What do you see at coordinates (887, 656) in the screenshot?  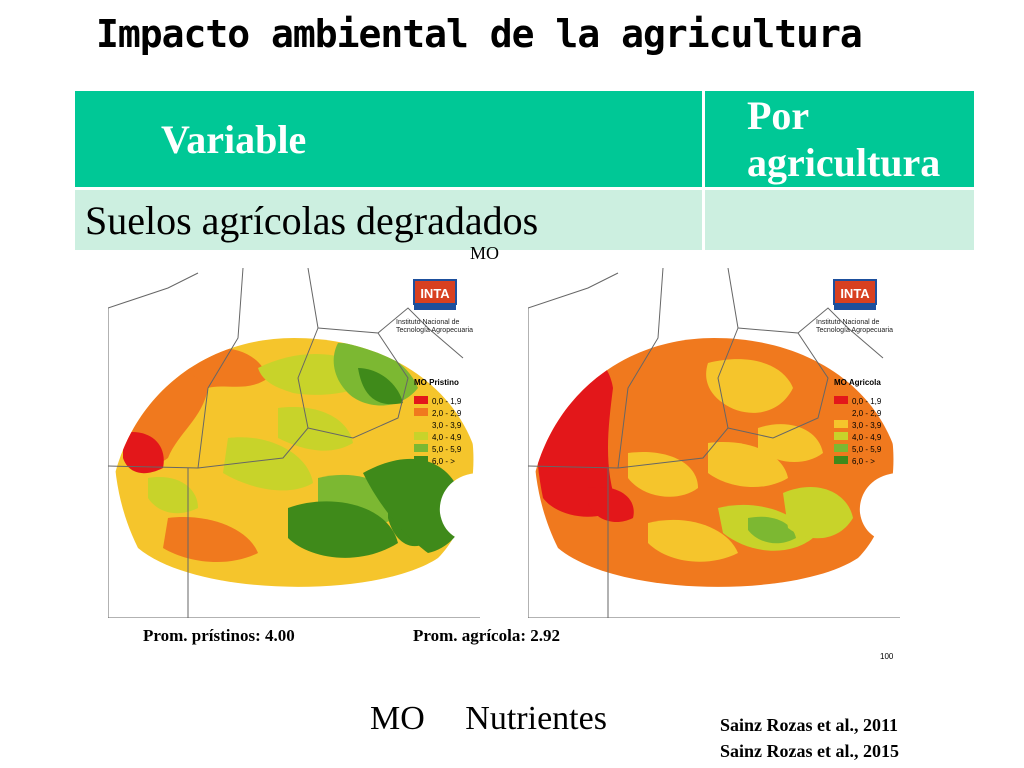 I see `scale-mark: 100` at bounding box center [887, 656].